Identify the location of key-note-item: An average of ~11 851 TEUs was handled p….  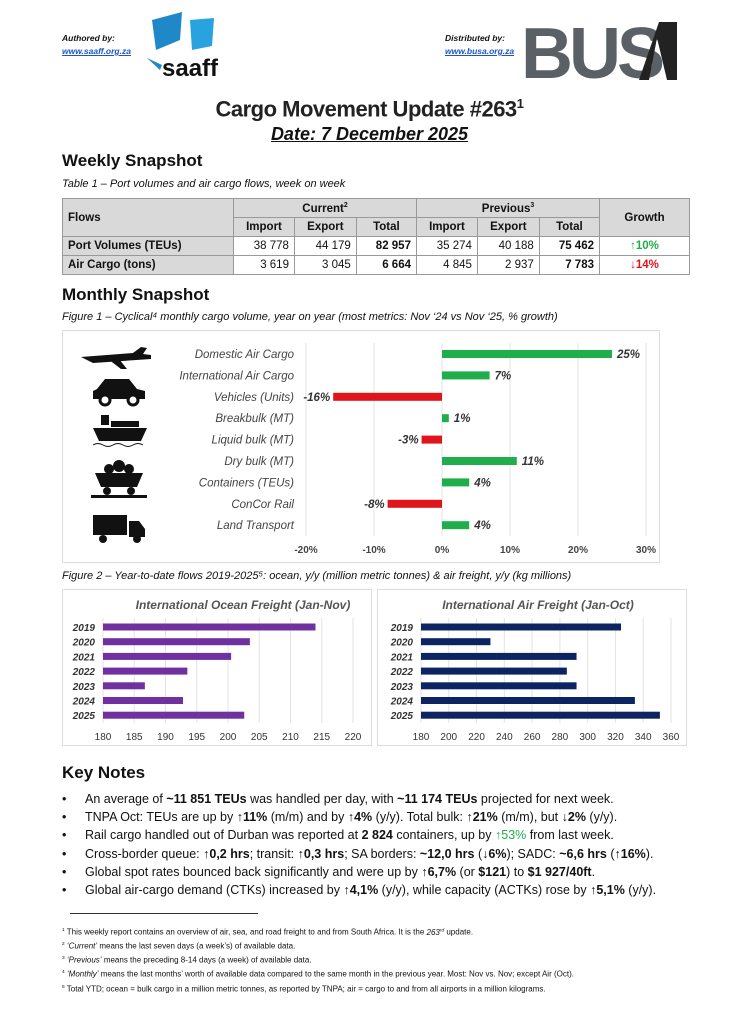
(359, 799).